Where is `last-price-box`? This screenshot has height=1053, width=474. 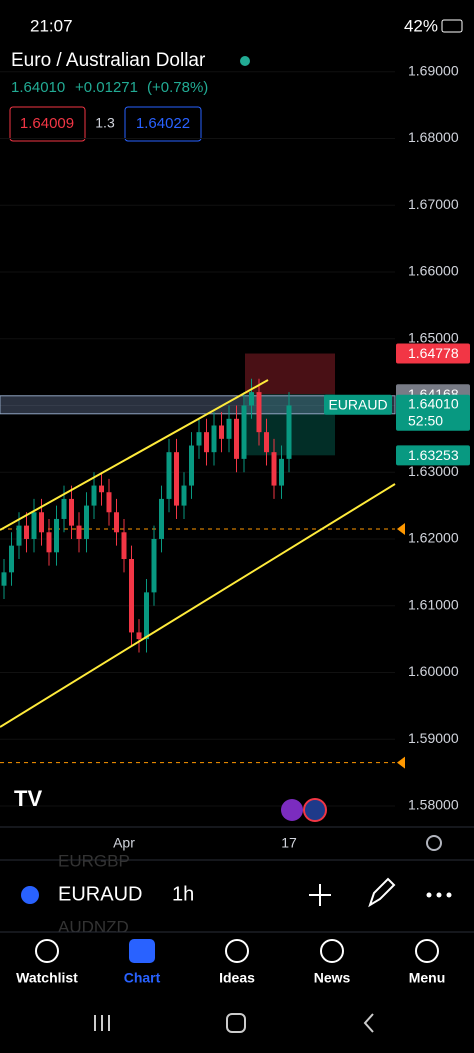
last-price-box is located at coordinates (433, 412).